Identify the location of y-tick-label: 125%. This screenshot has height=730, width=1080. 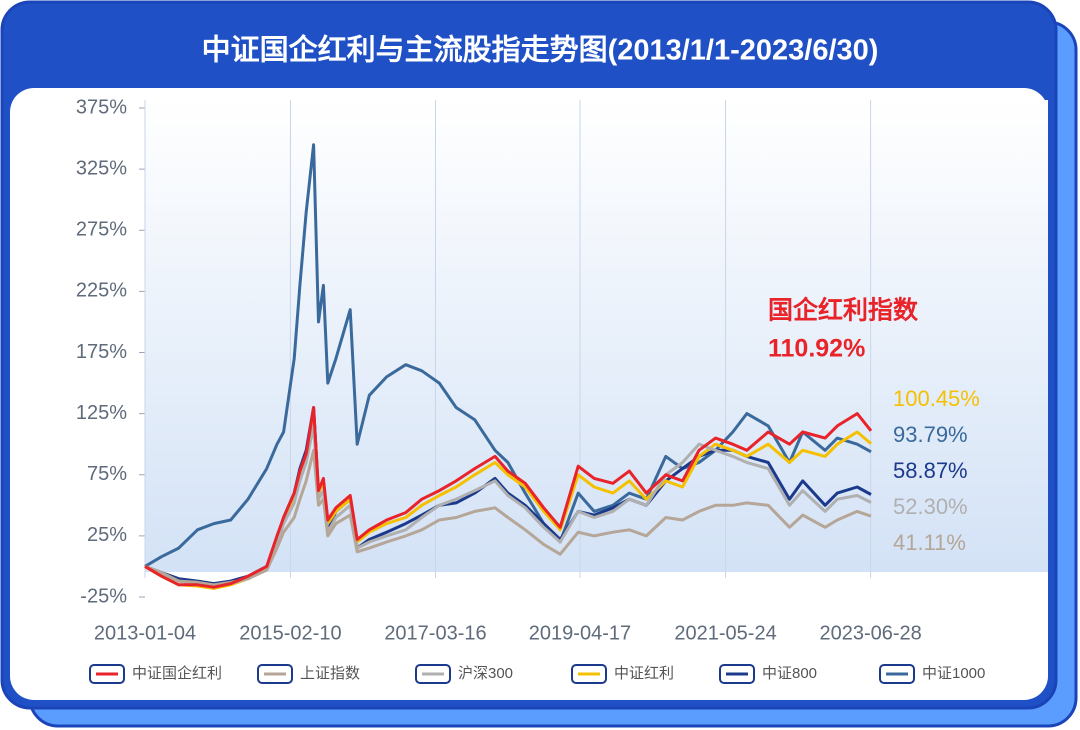
(101, 413).